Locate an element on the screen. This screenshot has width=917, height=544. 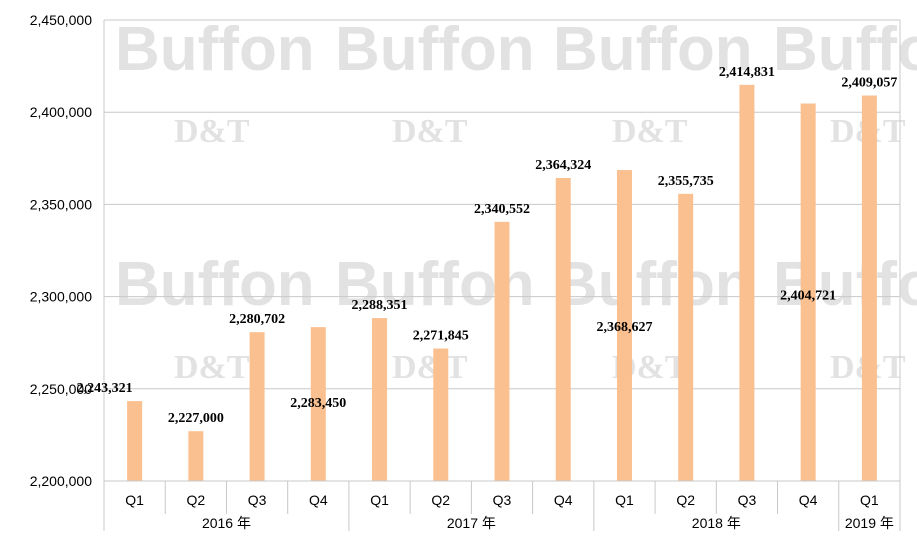
data-label: 2,227,000 is located at coordinates (196, 418).